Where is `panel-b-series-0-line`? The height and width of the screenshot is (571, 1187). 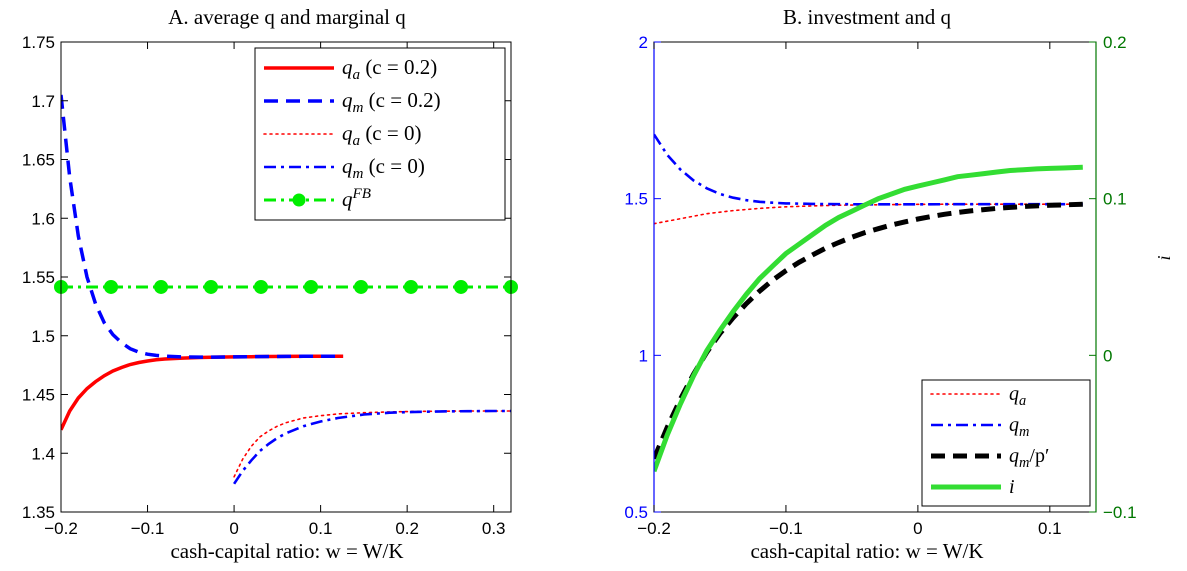
panel-b-series-0-line is located at coordinates (869, 214).